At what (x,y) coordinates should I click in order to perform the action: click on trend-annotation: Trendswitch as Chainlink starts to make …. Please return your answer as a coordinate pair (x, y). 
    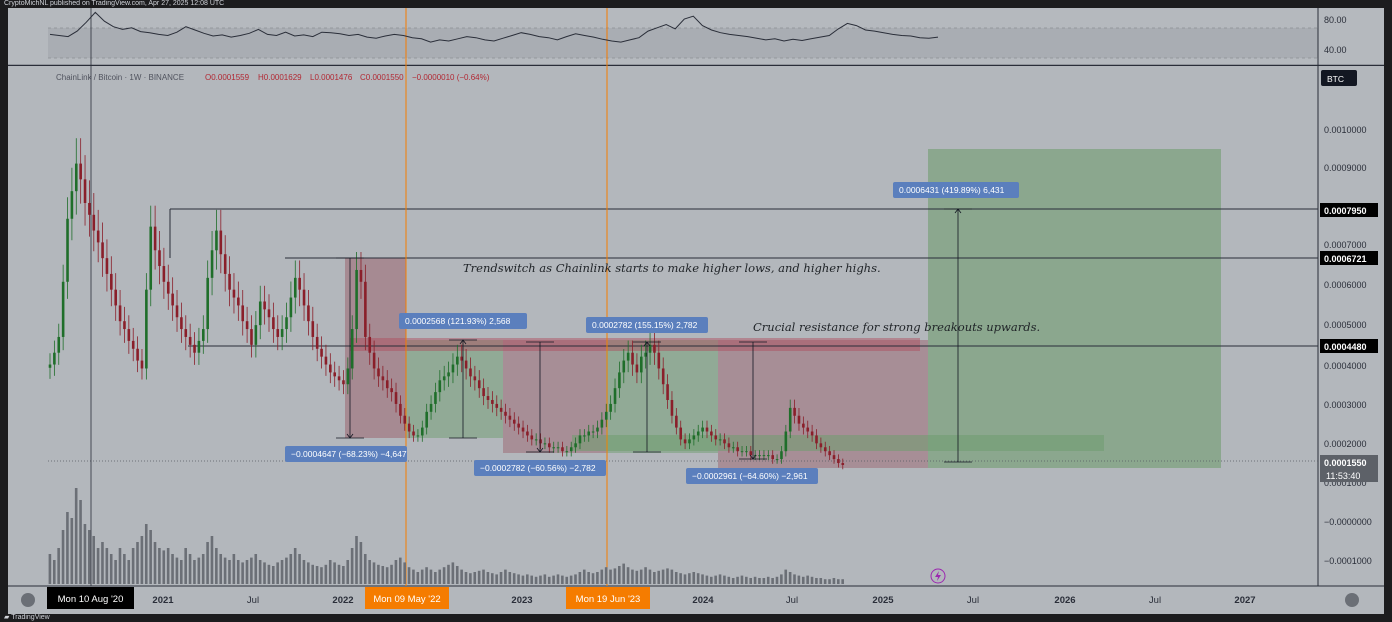
    Looking at the image, I should click on (672, 268).